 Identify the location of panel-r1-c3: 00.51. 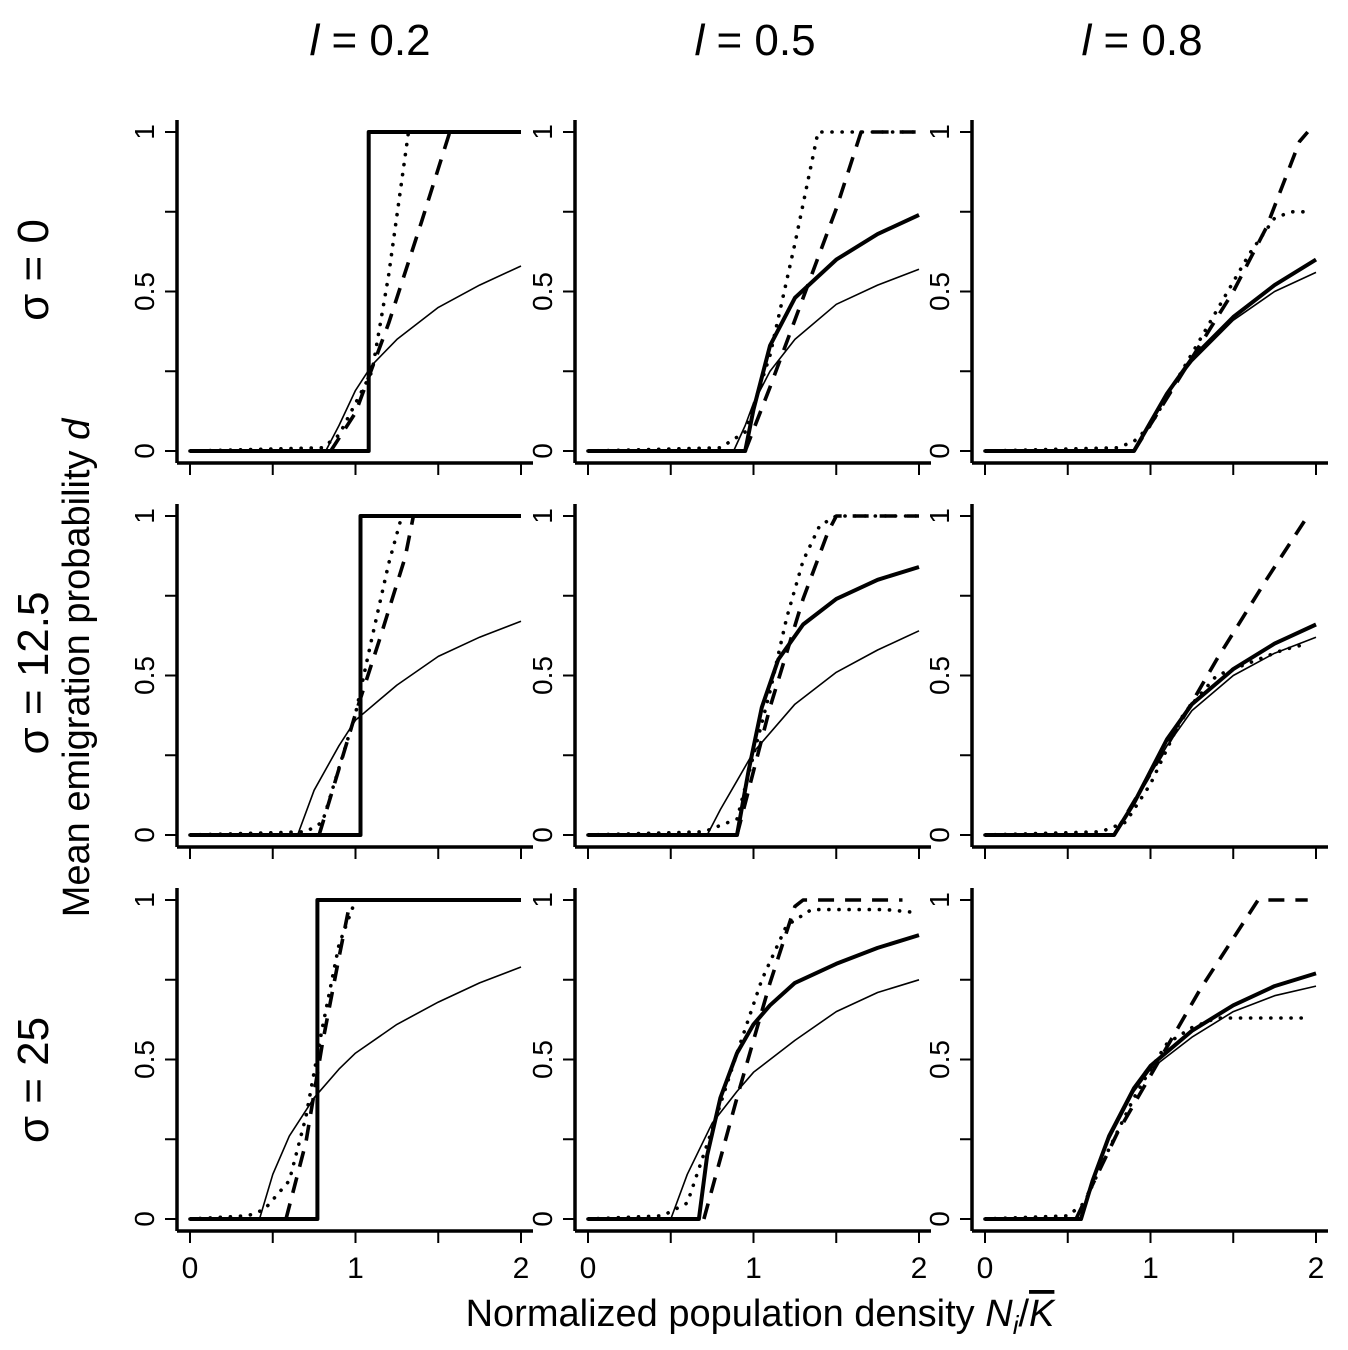
(1126, 297).